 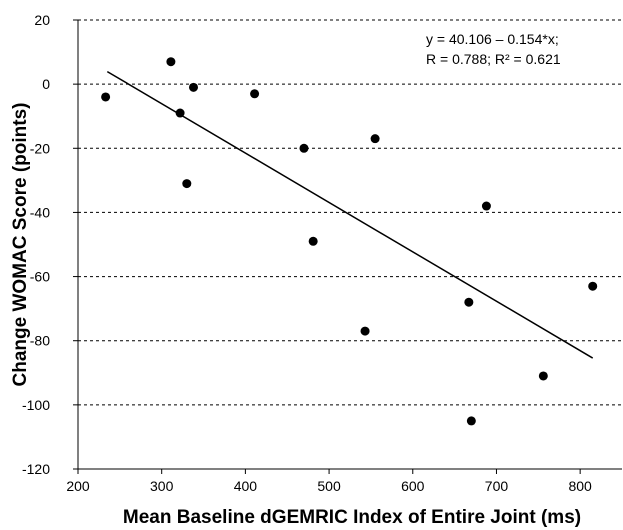 I want to click on x-tick-label-700: 700, so click(x=497, y=486).